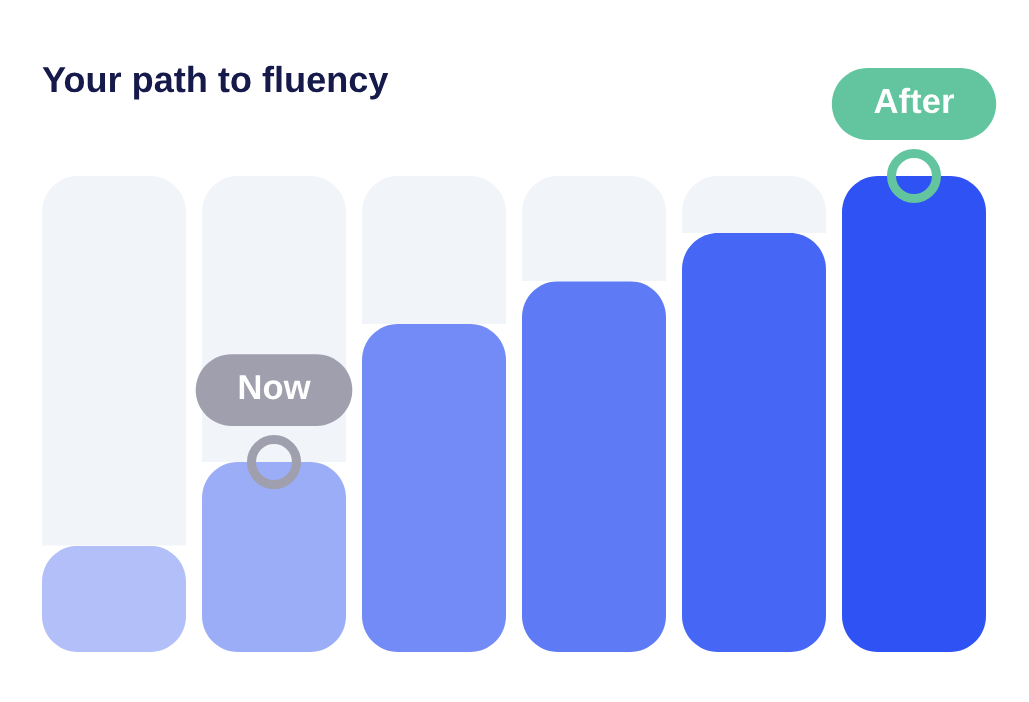 The width and height of the screenshot is (1029, 702). Describe the element at coordinates (275, 387) in the screenshot. I see `annotation: Now` at that location.